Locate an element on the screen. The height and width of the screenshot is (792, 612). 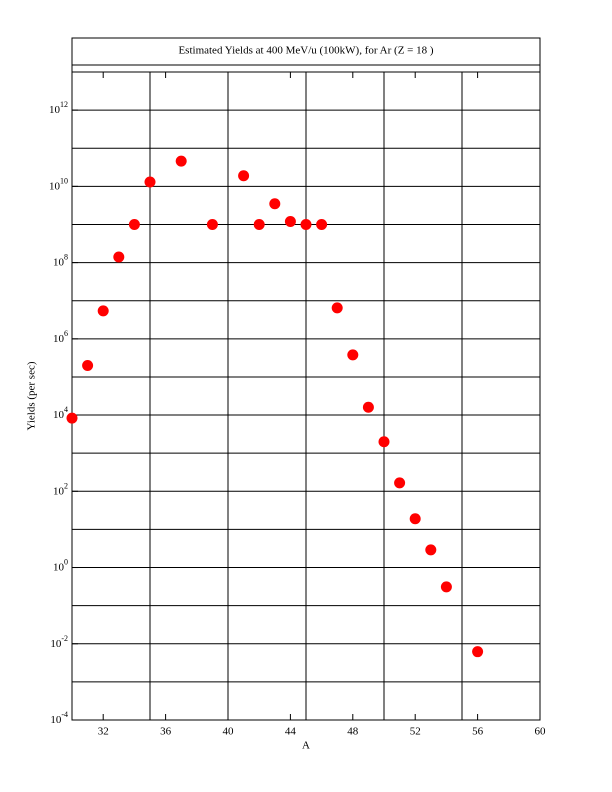
y-tick-exp: 6 is located at coordinates (66, 333).